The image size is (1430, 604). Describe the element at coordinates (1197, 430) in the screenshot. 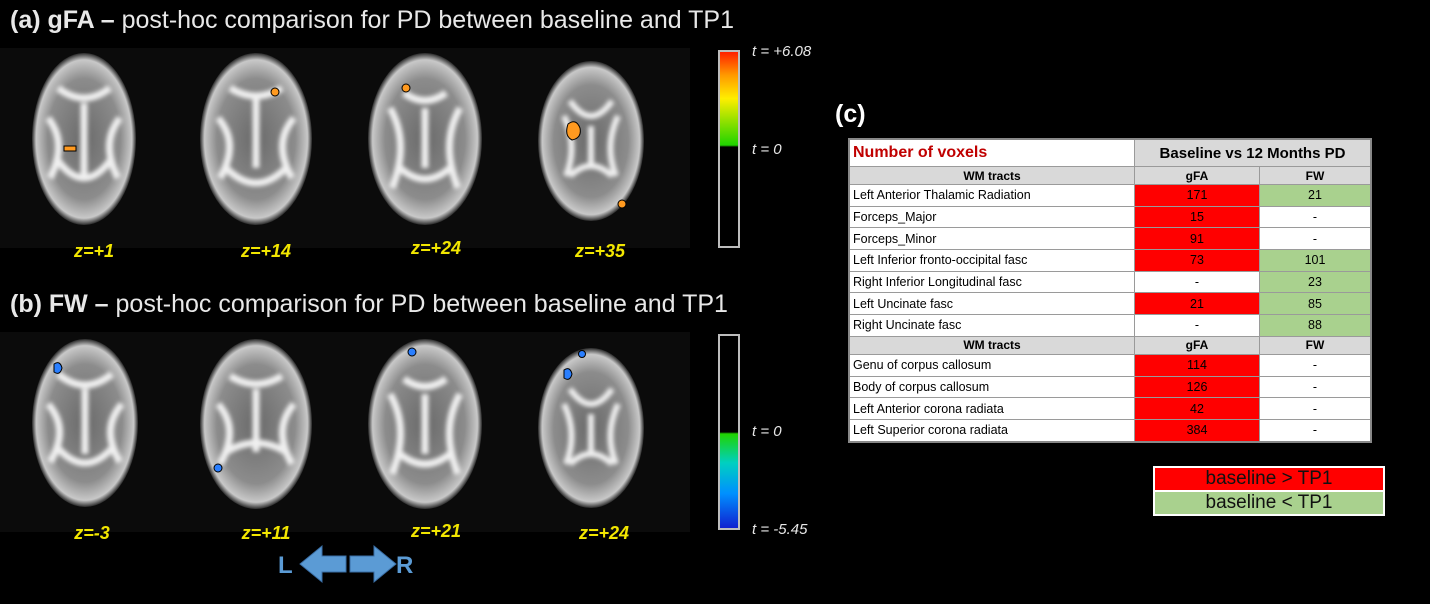

I see `gfa-voxel-count: 384` at that location.